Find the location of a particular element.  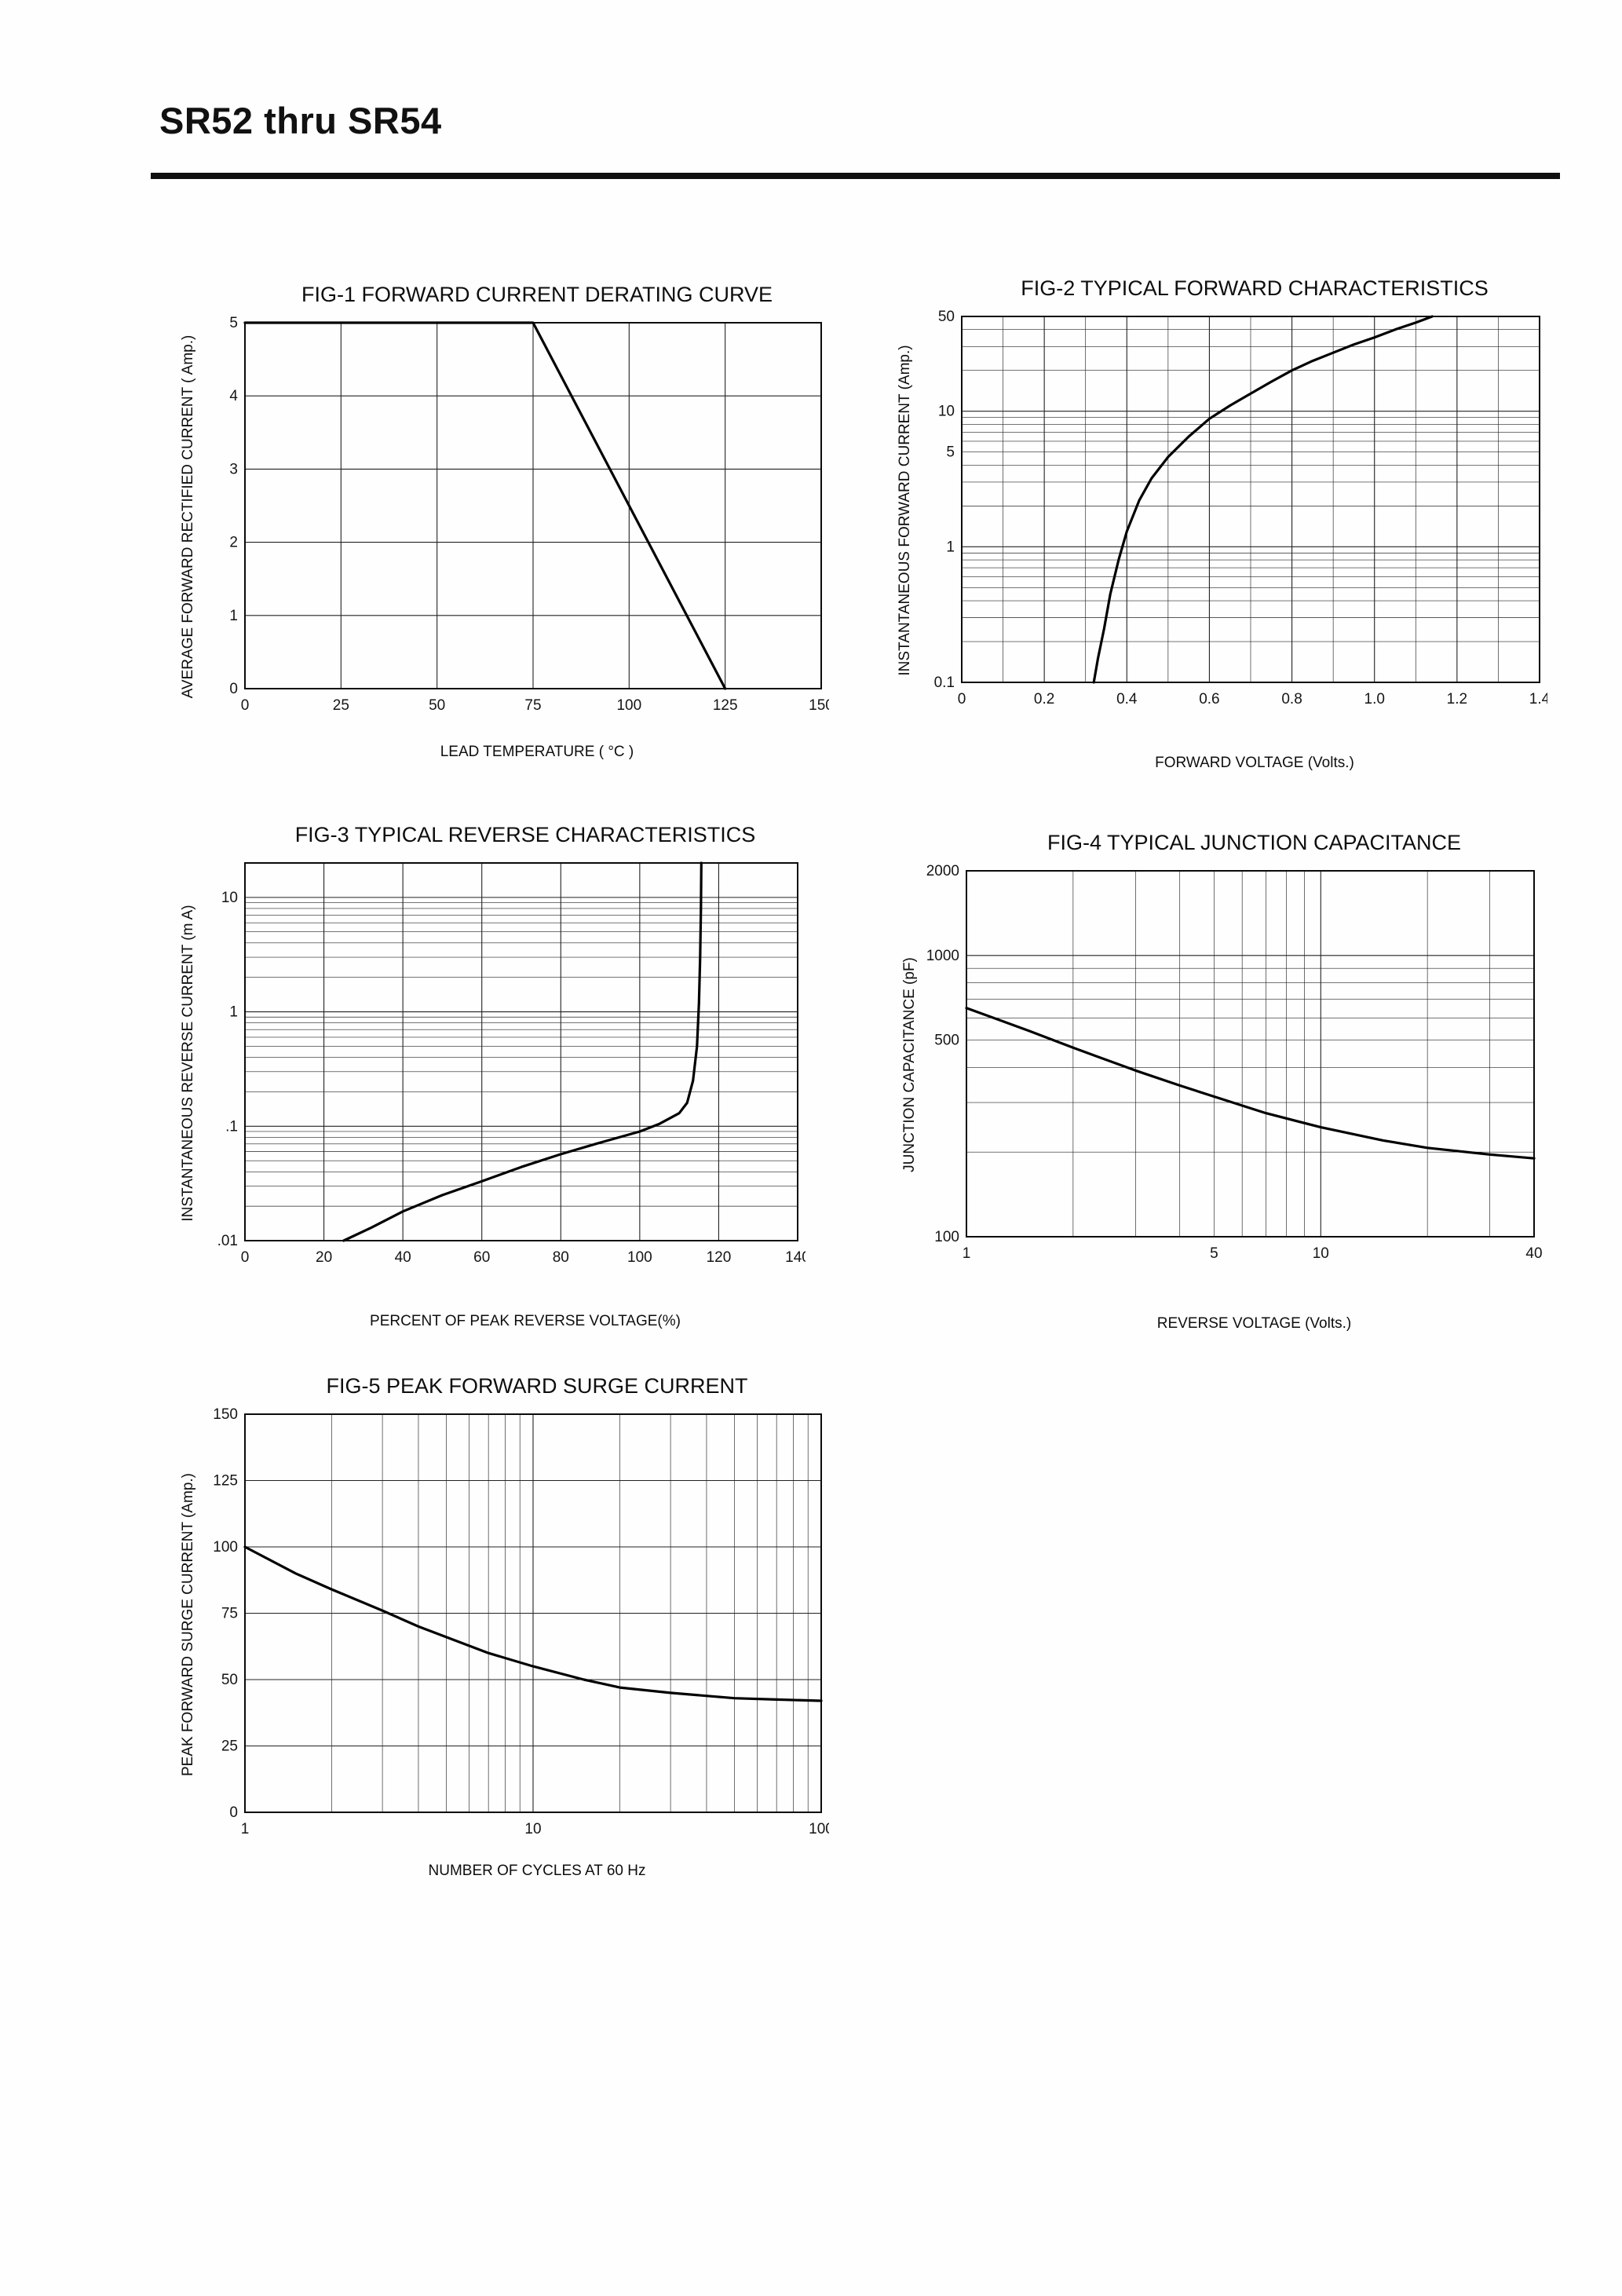

fig4-title: FIG-4 TYPICAL JUNCTION CAPACITANCE is located at coordinates (1254, 843).